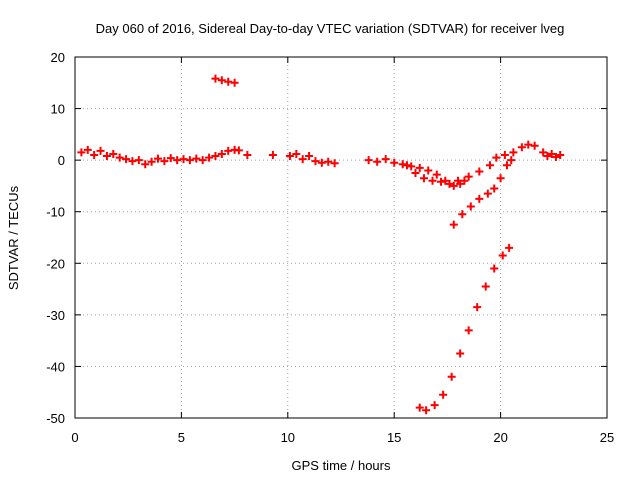 This screenshot has height=480, width=640. What do you see at coordinates (13, 237) in the screenshot?
I see `y-axis-label: SDTVAR / TECUs` at bounding box center [13, 237].